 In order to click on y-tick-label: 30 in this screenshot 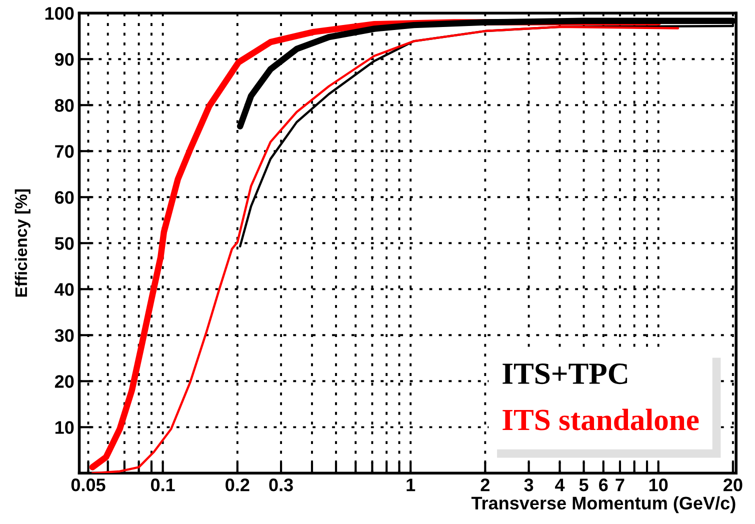, I will do `click(64, 335)`.